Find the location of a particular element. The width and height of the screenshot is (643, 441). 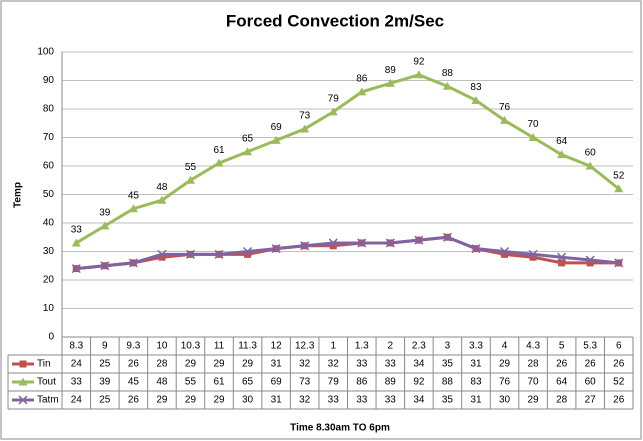

data-label: 83 is located at coordinates (476, 87).